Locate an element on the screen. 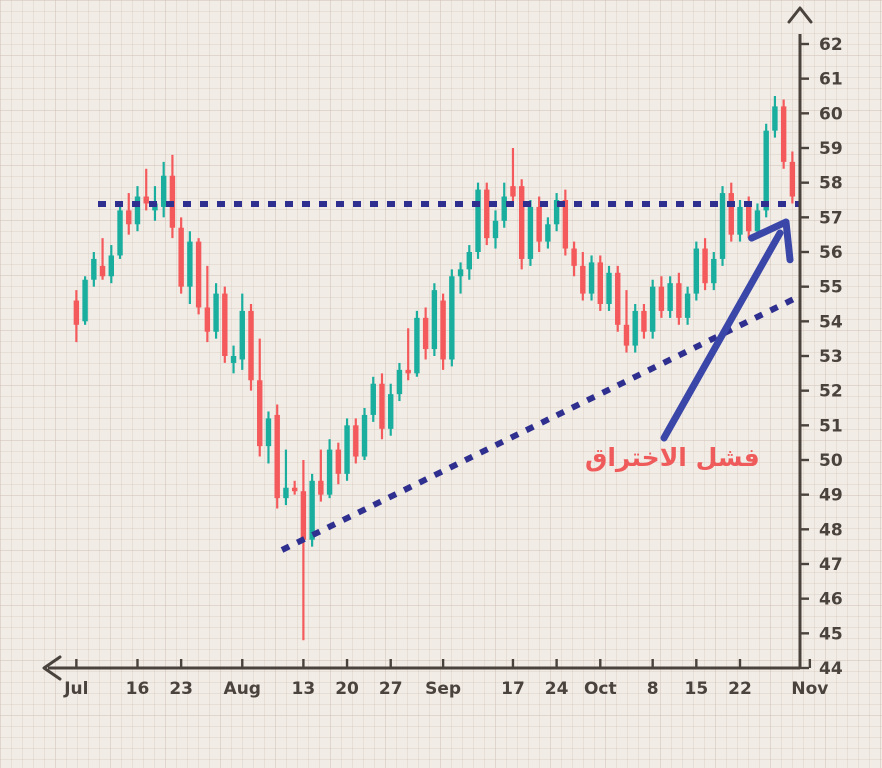 The width and height of the screenshot is (882, 768). svg-text: 24 is located at coordinates (557, 689).